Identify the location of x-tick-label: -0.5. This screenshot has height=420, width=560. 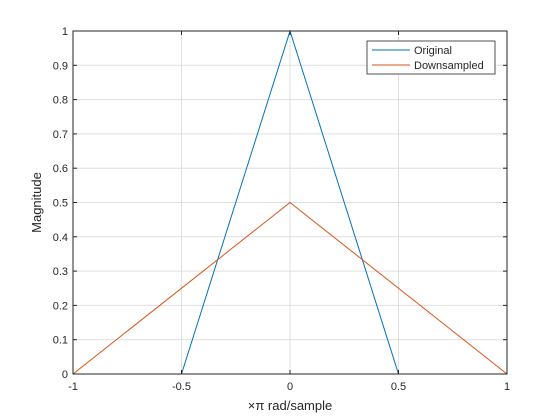
(181, 387).